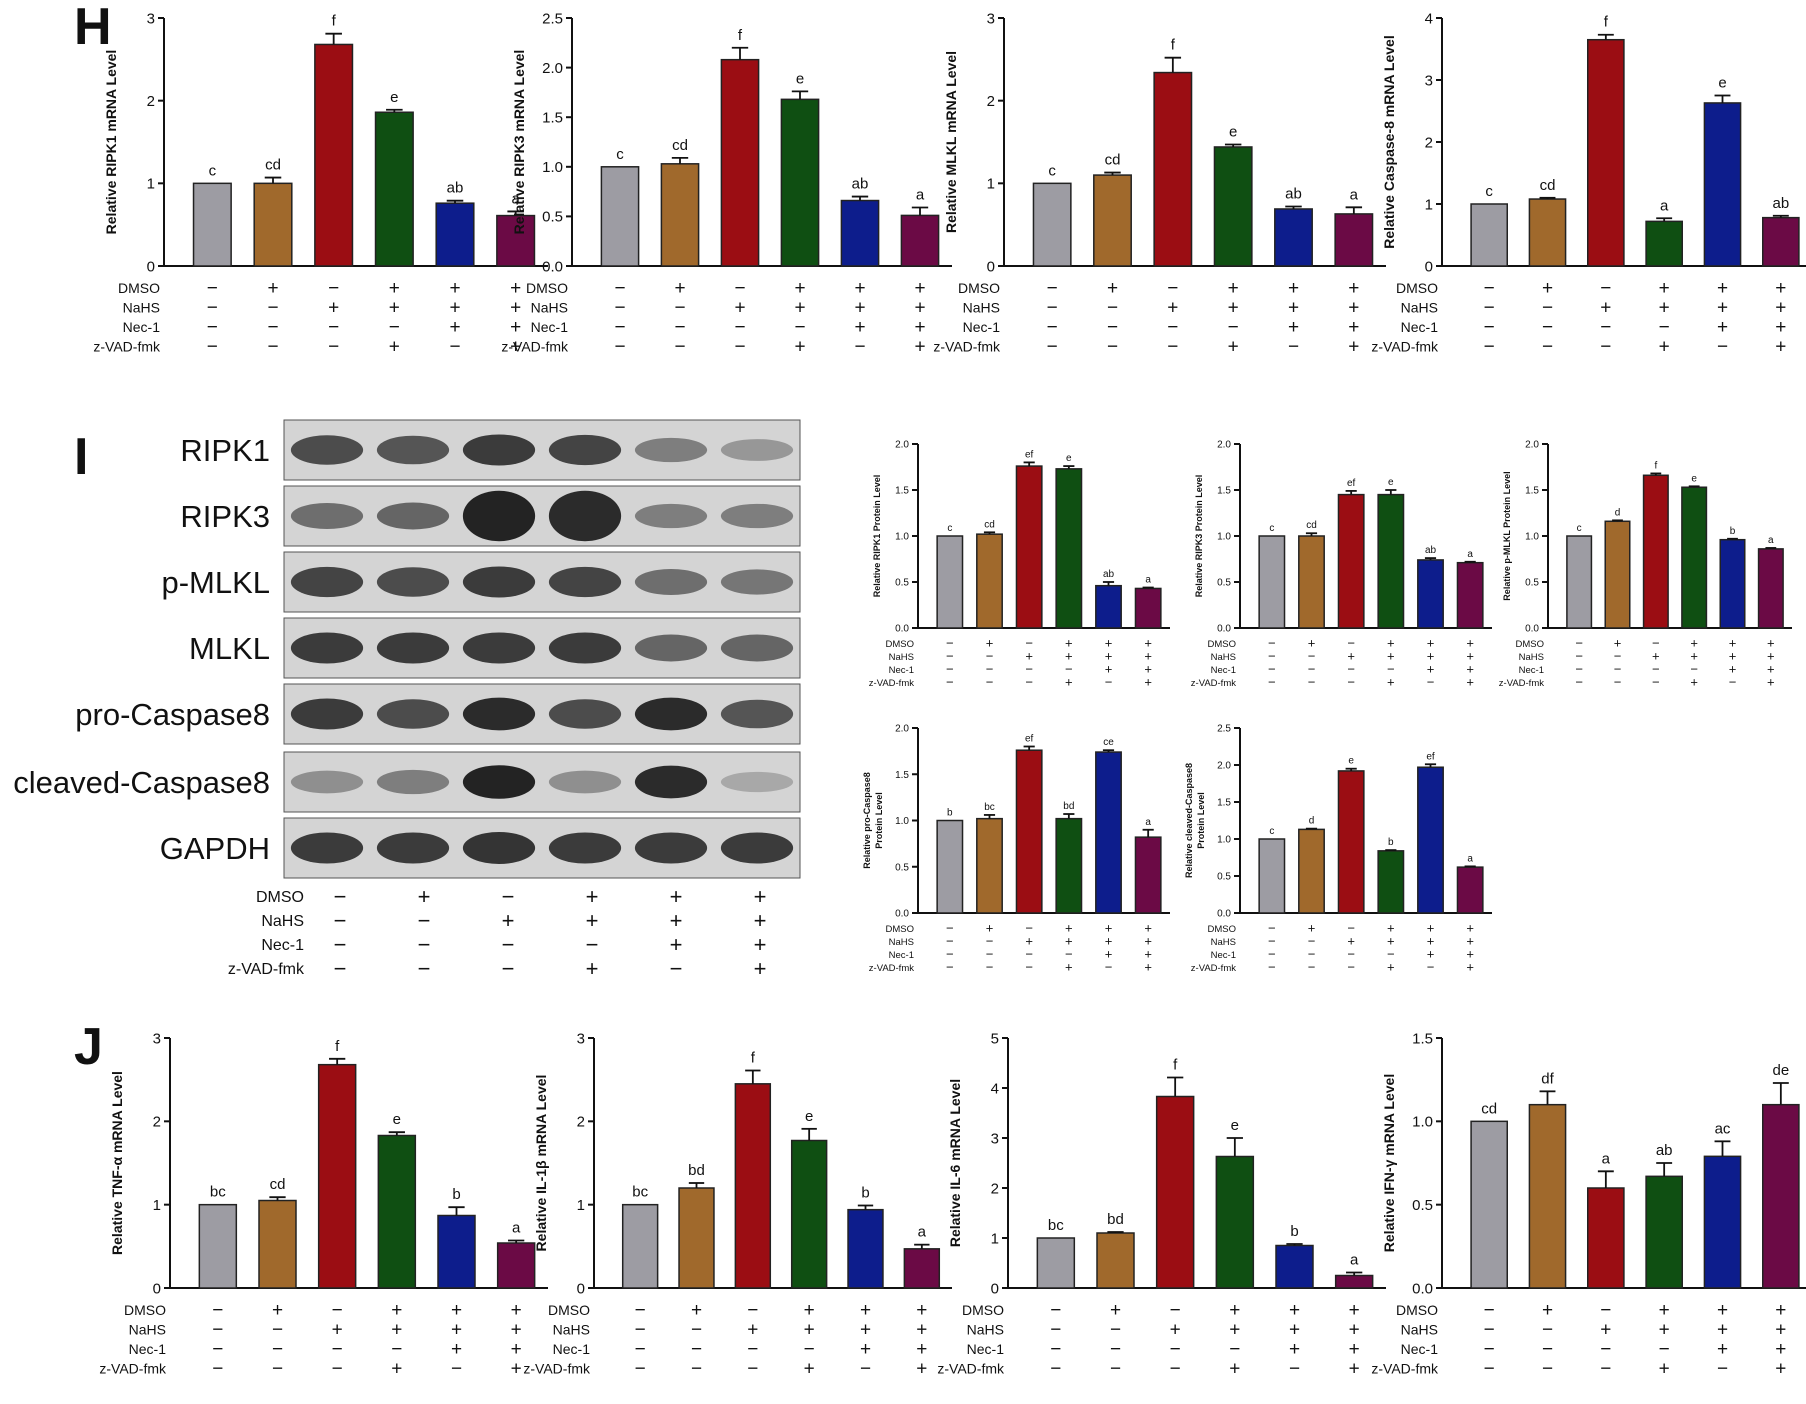 The image size is (1806, 1404). What do you see at coordinates (1223, 955) in the screenshot?
I see `condition-label: Nec-1` at bounding box center [1223, 955].